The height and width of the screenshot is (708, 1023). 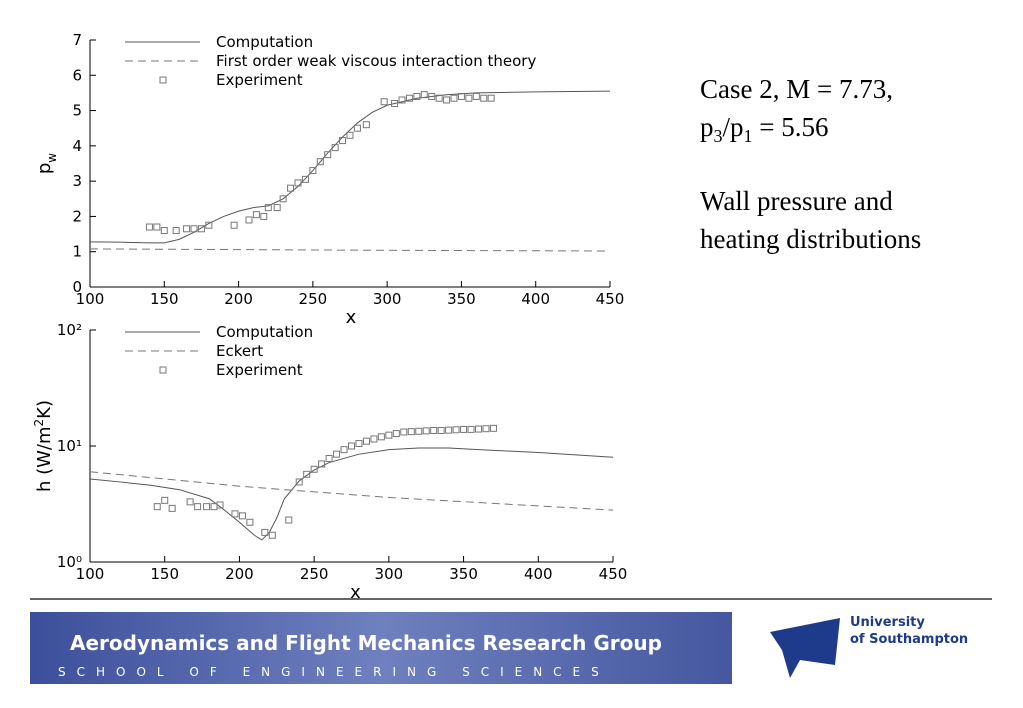 What do you see at coordinates (707, 127) in the screenshot?
I see `ratio-p: p` at bounding box center [707, 127].